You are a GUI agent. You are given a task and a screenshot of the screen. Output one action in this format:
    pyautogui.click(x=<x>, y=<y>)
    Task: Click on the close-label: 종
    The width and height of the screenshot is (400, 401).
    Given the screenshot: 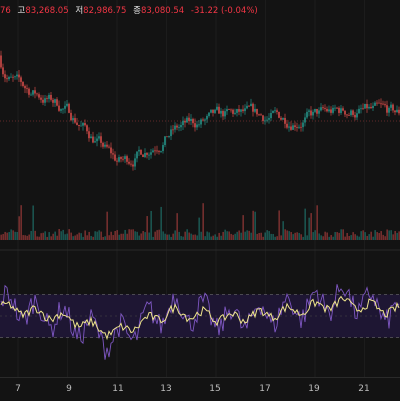 What is the action you would take?
    pyautogui.click(x=137, y=11)
    